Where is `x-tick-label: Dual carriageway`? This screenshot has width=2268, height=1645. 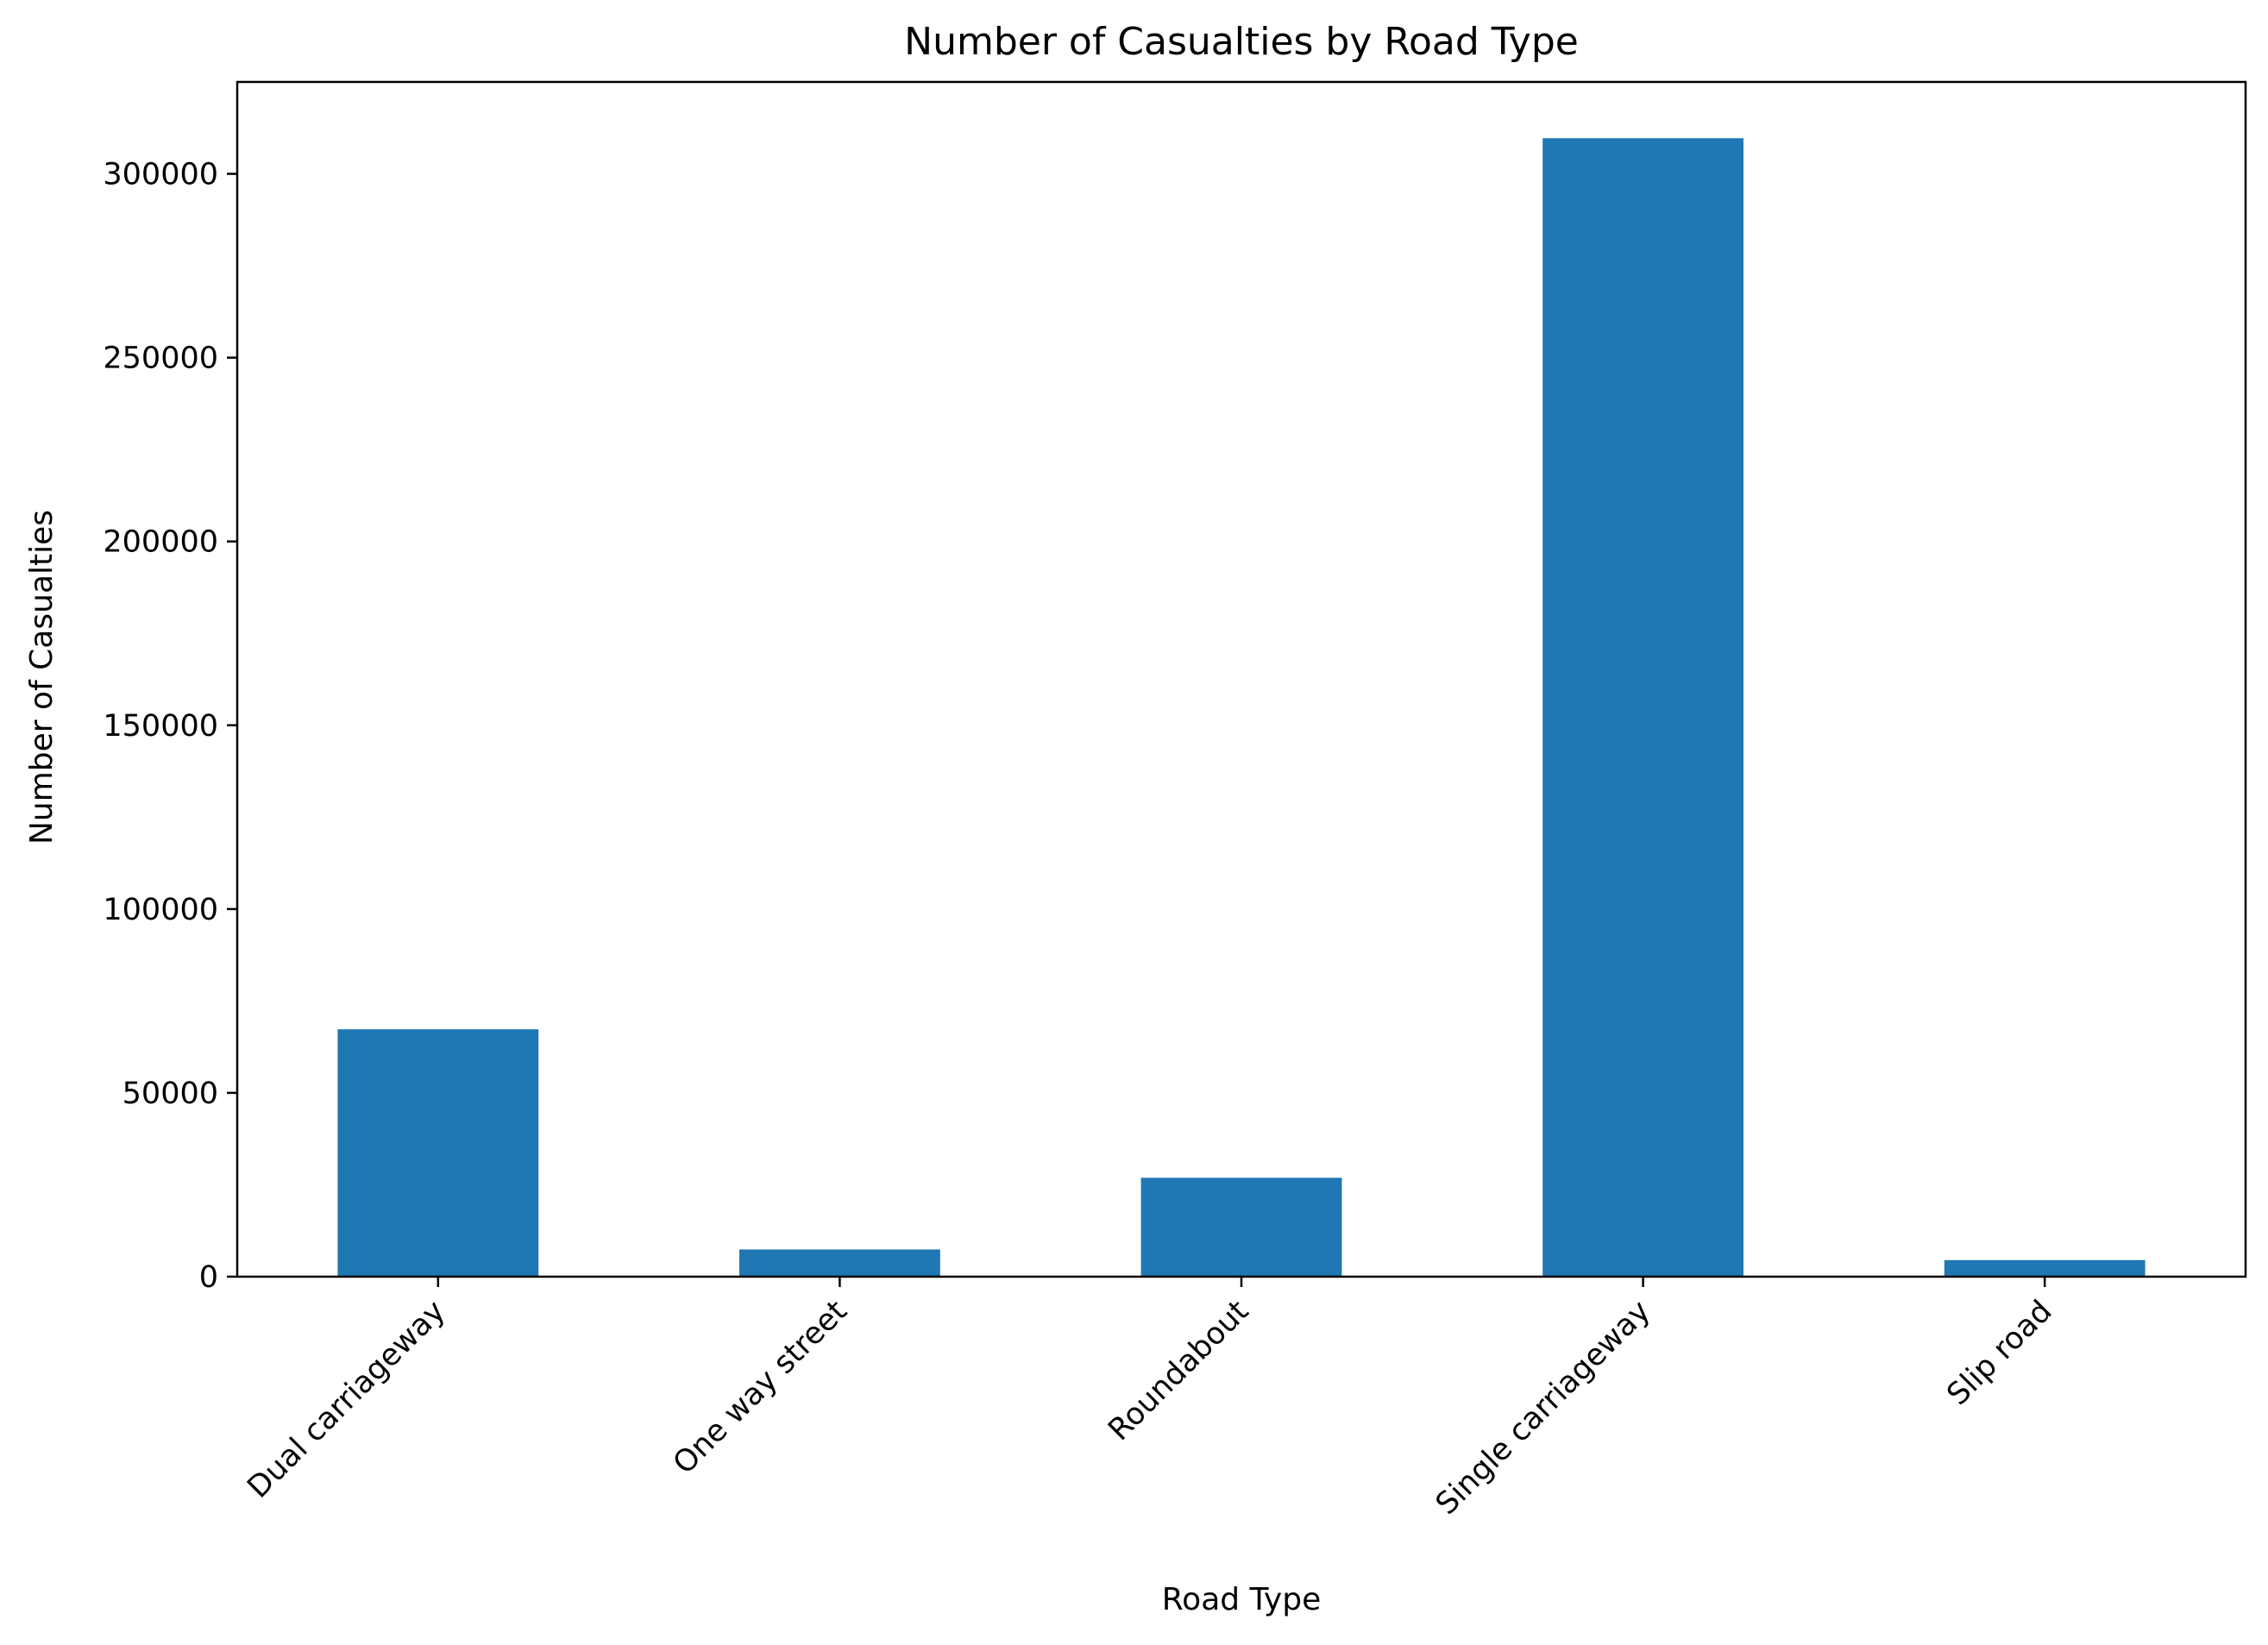
x-tick-label: Dual carriageway is located at coordinates (347, 1399).